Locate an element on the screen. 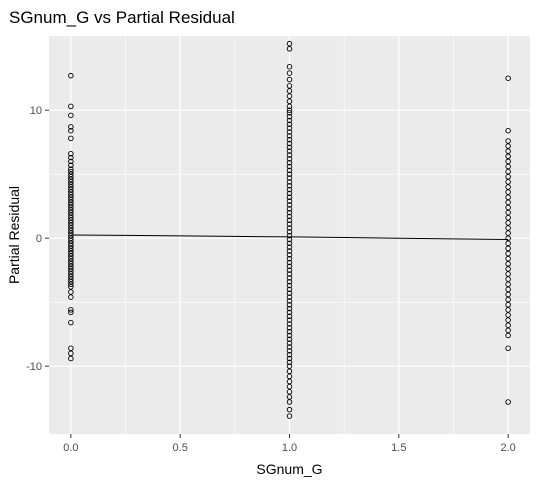 This screenshot has width=537, height=484. x-tick-label: 1.5 is located at coordinates (398, 448).